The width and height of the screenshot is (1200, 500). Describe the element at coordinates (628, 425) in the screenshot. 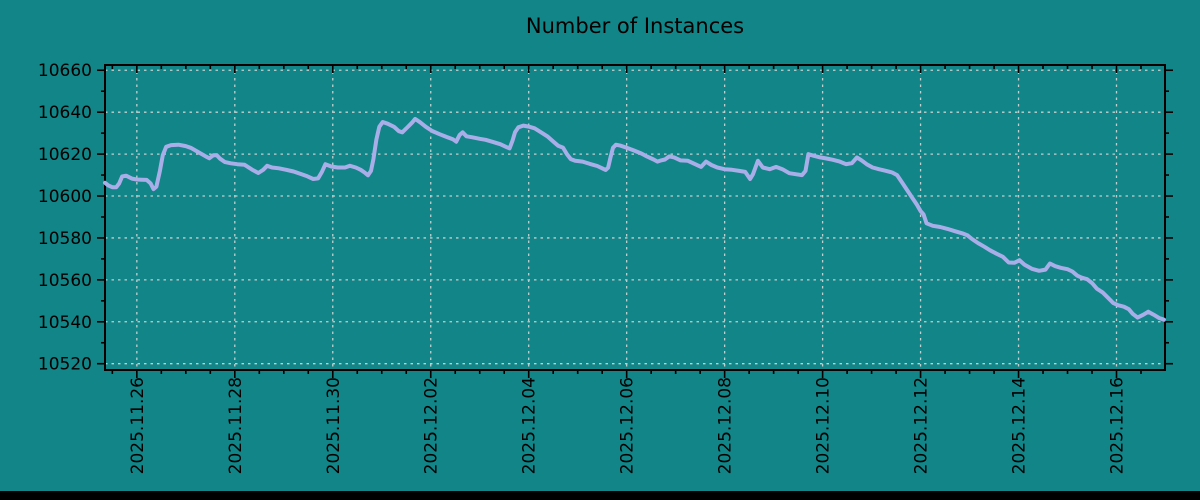

I see `x-tick-label: 2025.12.06` at that location.